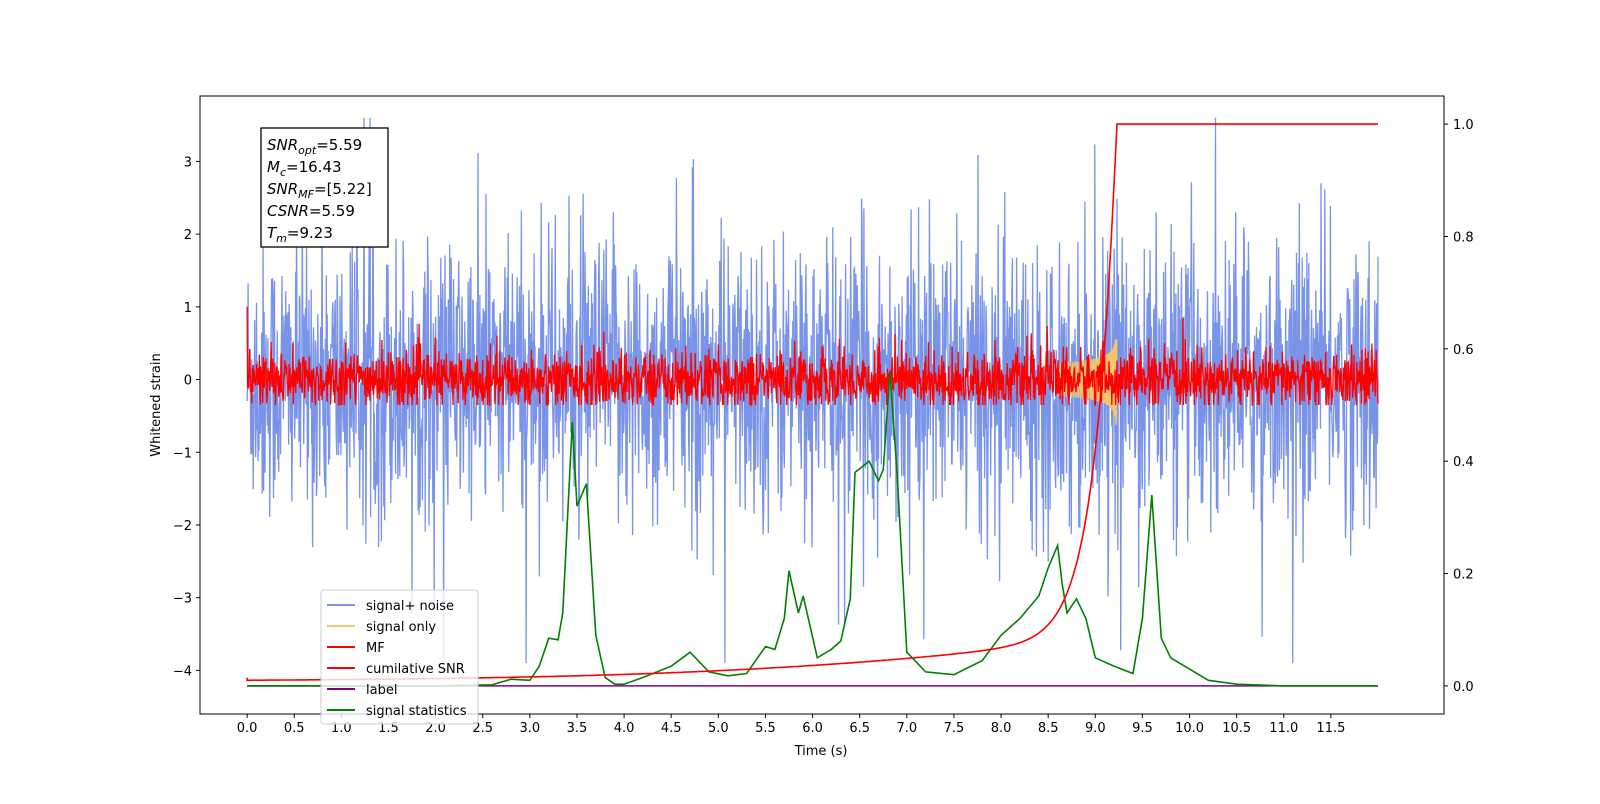  I want to click on info-line: SNRopt=5.59, so click(314, 146).